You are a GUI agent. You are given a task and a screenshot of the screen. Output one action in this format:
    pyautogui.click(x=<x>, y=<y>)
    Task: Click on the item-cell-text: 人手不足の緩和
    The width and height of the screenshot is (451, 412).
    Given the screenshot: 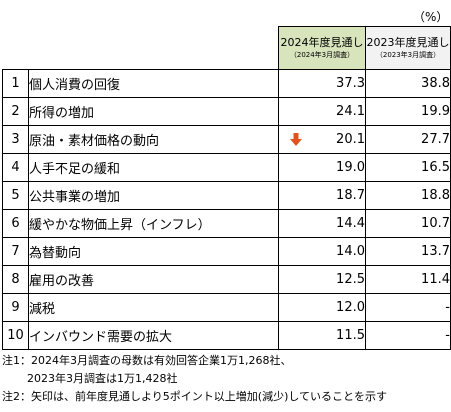 What is the action you would take?
    pyautogui.click(x=75, y=169)
    